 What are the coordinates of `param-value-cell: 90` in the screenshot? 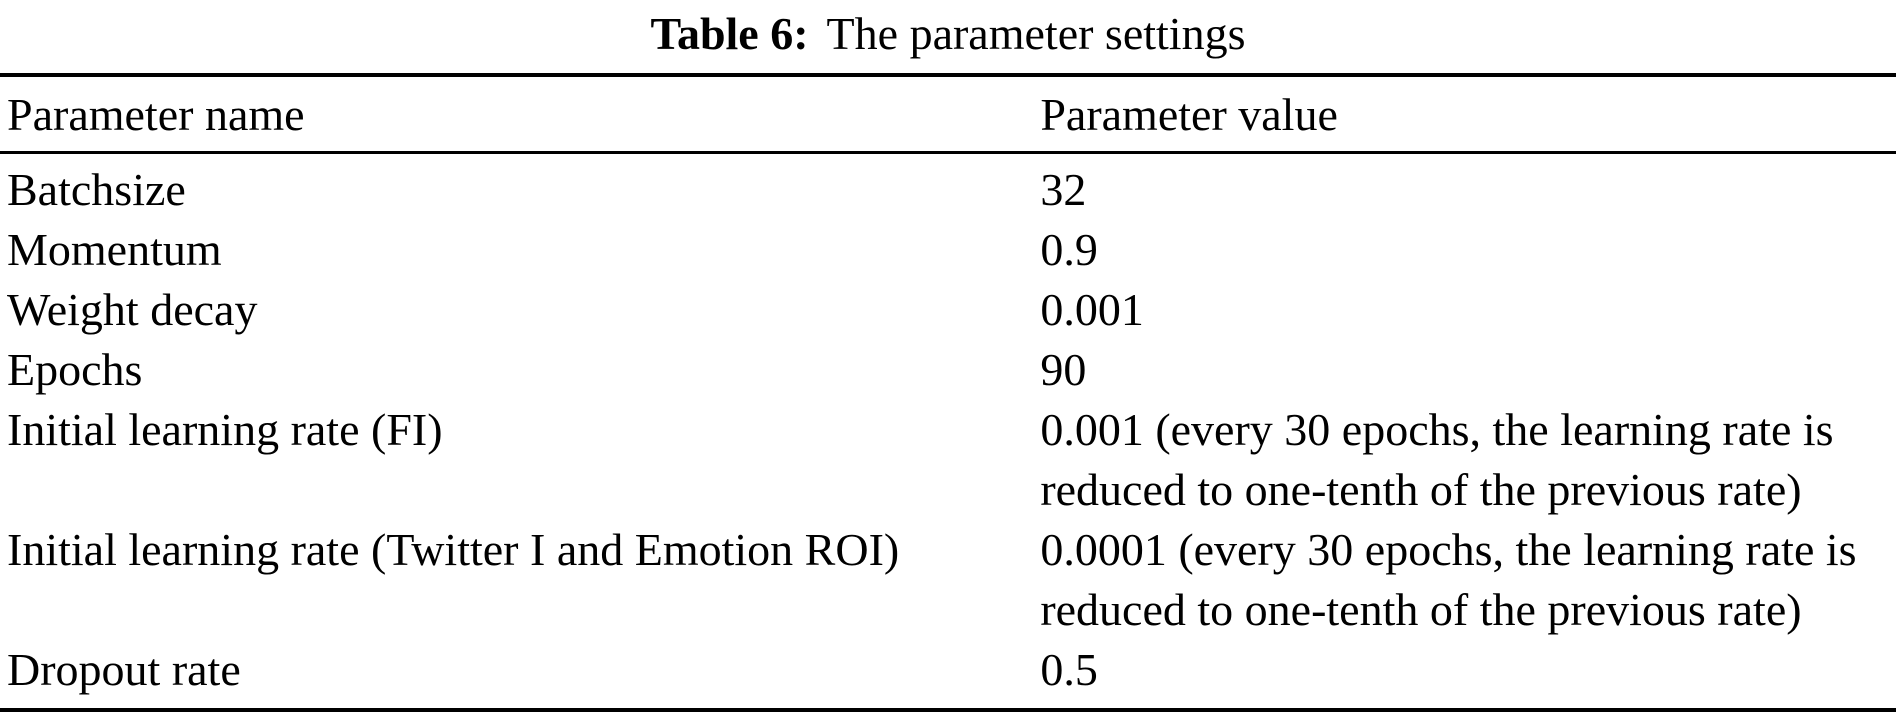 It's located at (1063, 369).